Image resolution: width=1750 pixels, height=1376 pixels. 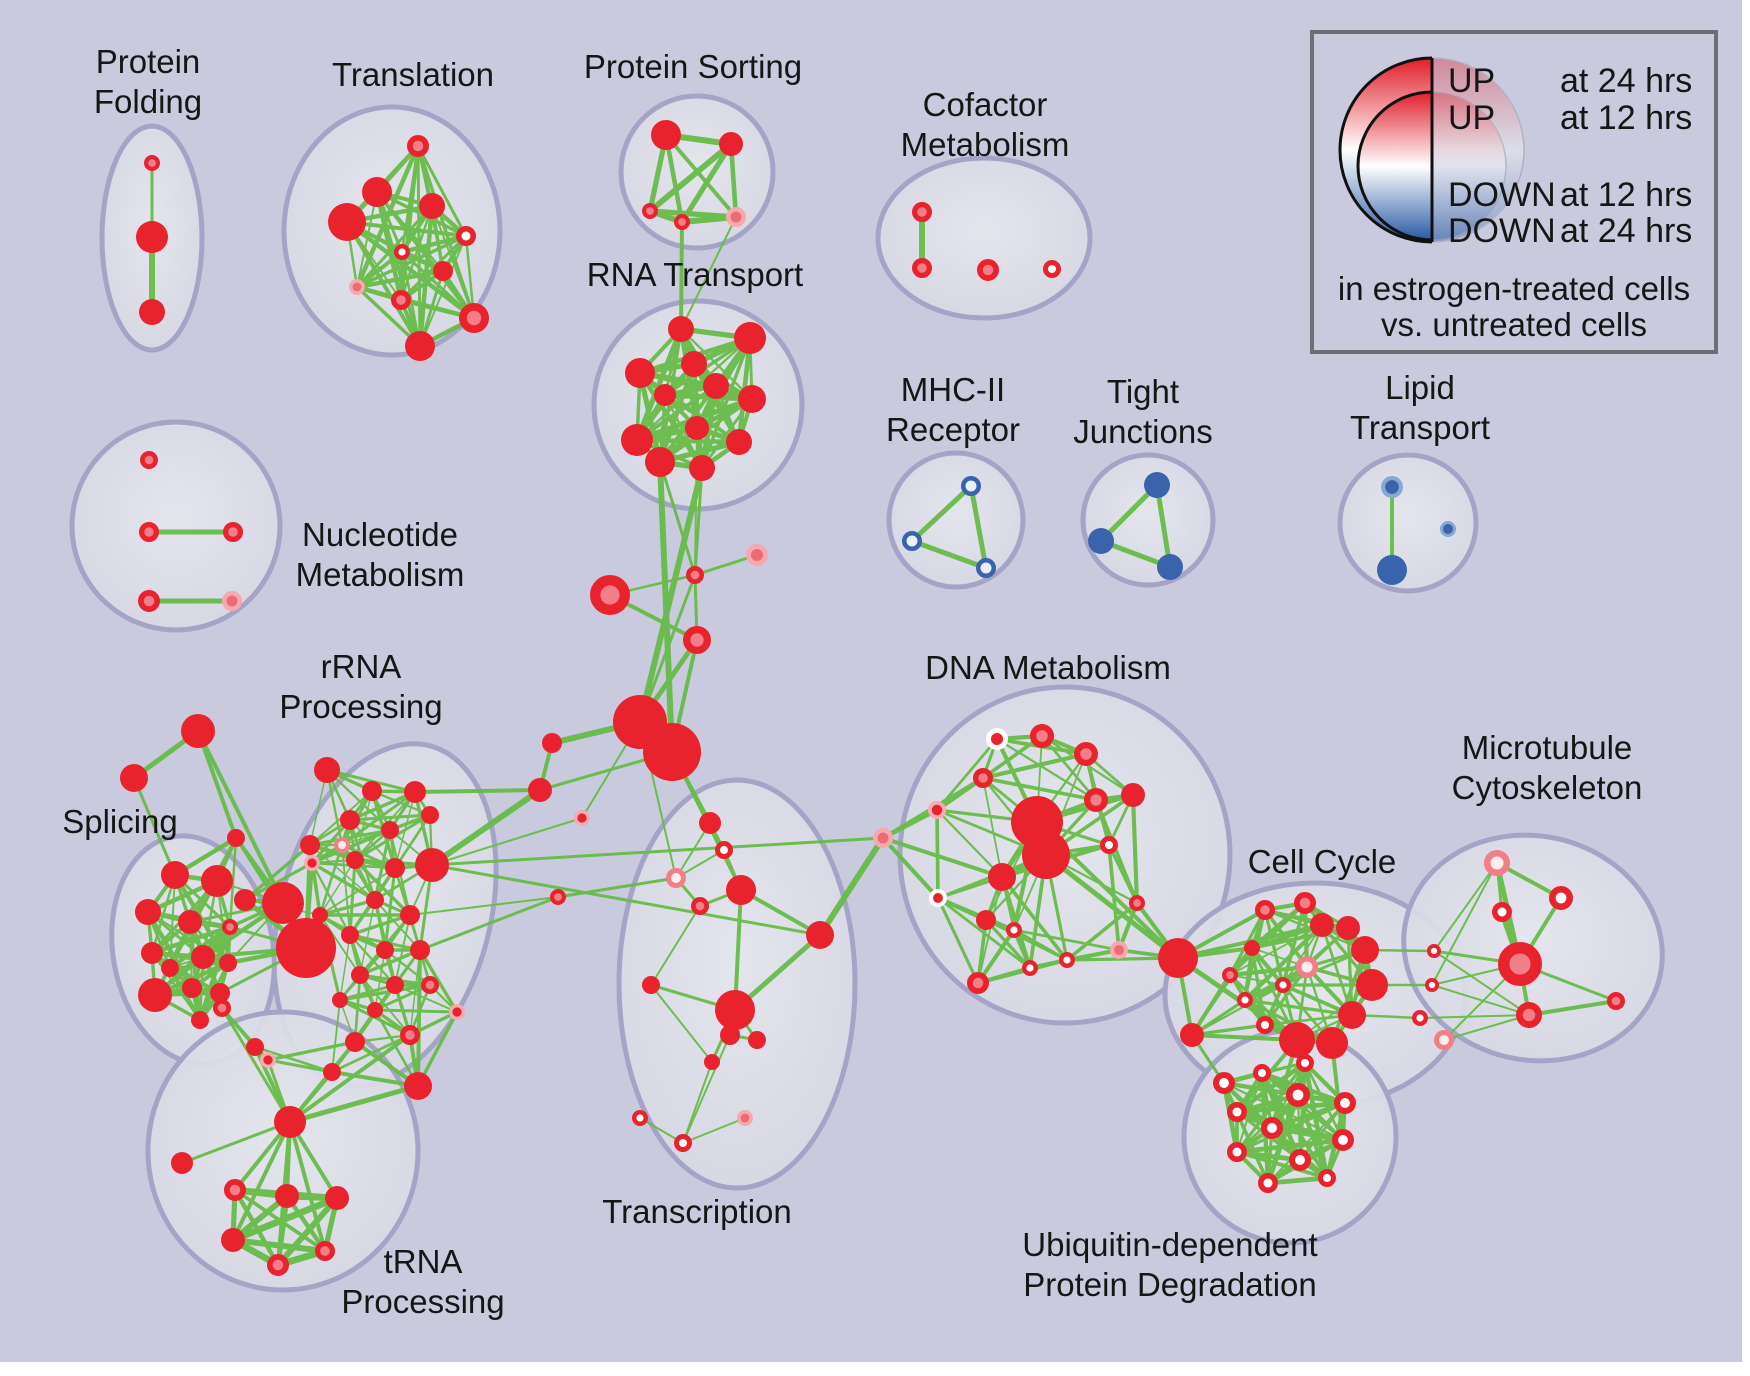 What do you see at coordinates (1322, 861) in the screenshot?
I see `cluster-label-cell-cycle: Cell Cycle` at bounding box center [1322, 861].